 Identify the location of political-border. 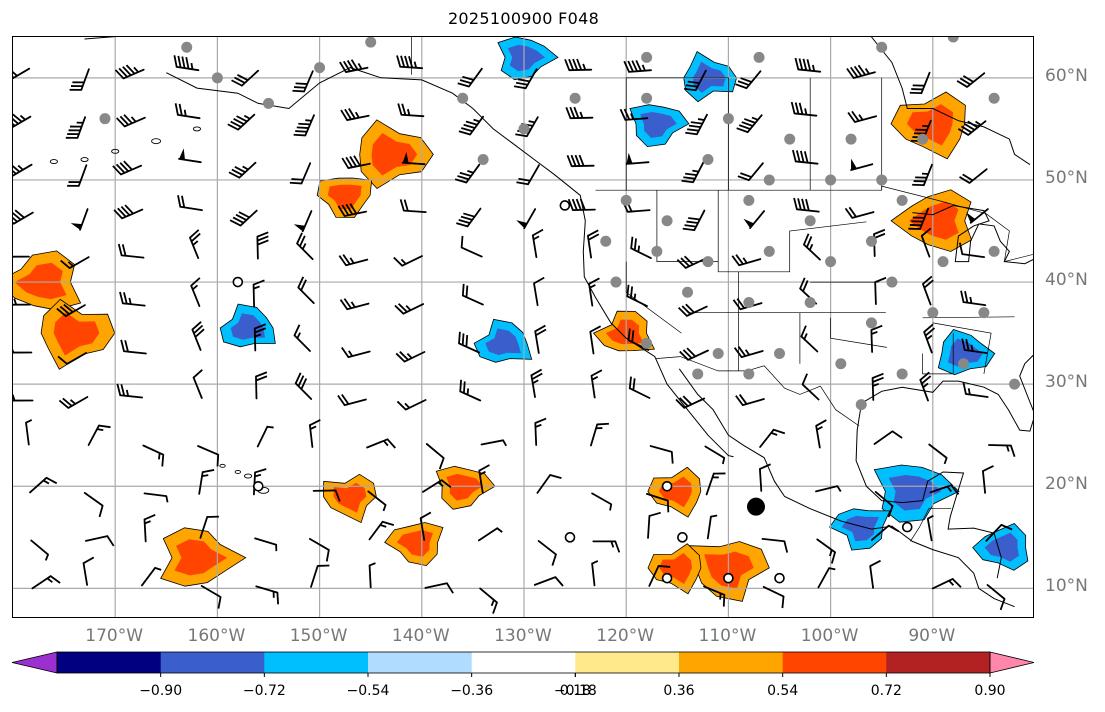
(962, 348).